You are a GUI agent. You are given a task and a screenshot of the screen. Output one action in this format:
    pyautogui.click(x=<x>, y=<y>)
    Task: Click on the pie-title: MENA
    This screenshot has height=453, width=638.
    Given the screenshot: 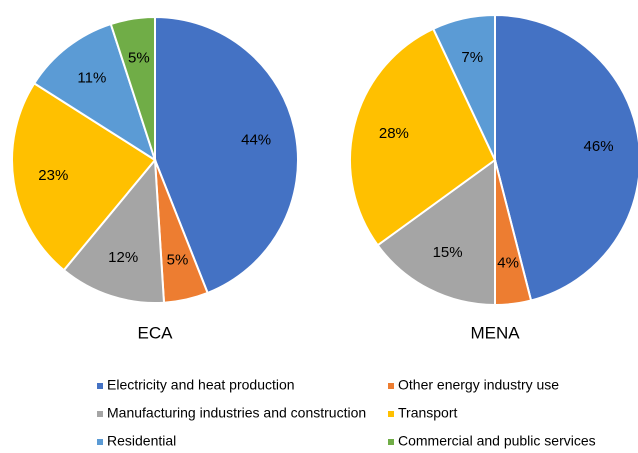 What is the action you would take?
    pyautogui.click(x=495, y=332)
    